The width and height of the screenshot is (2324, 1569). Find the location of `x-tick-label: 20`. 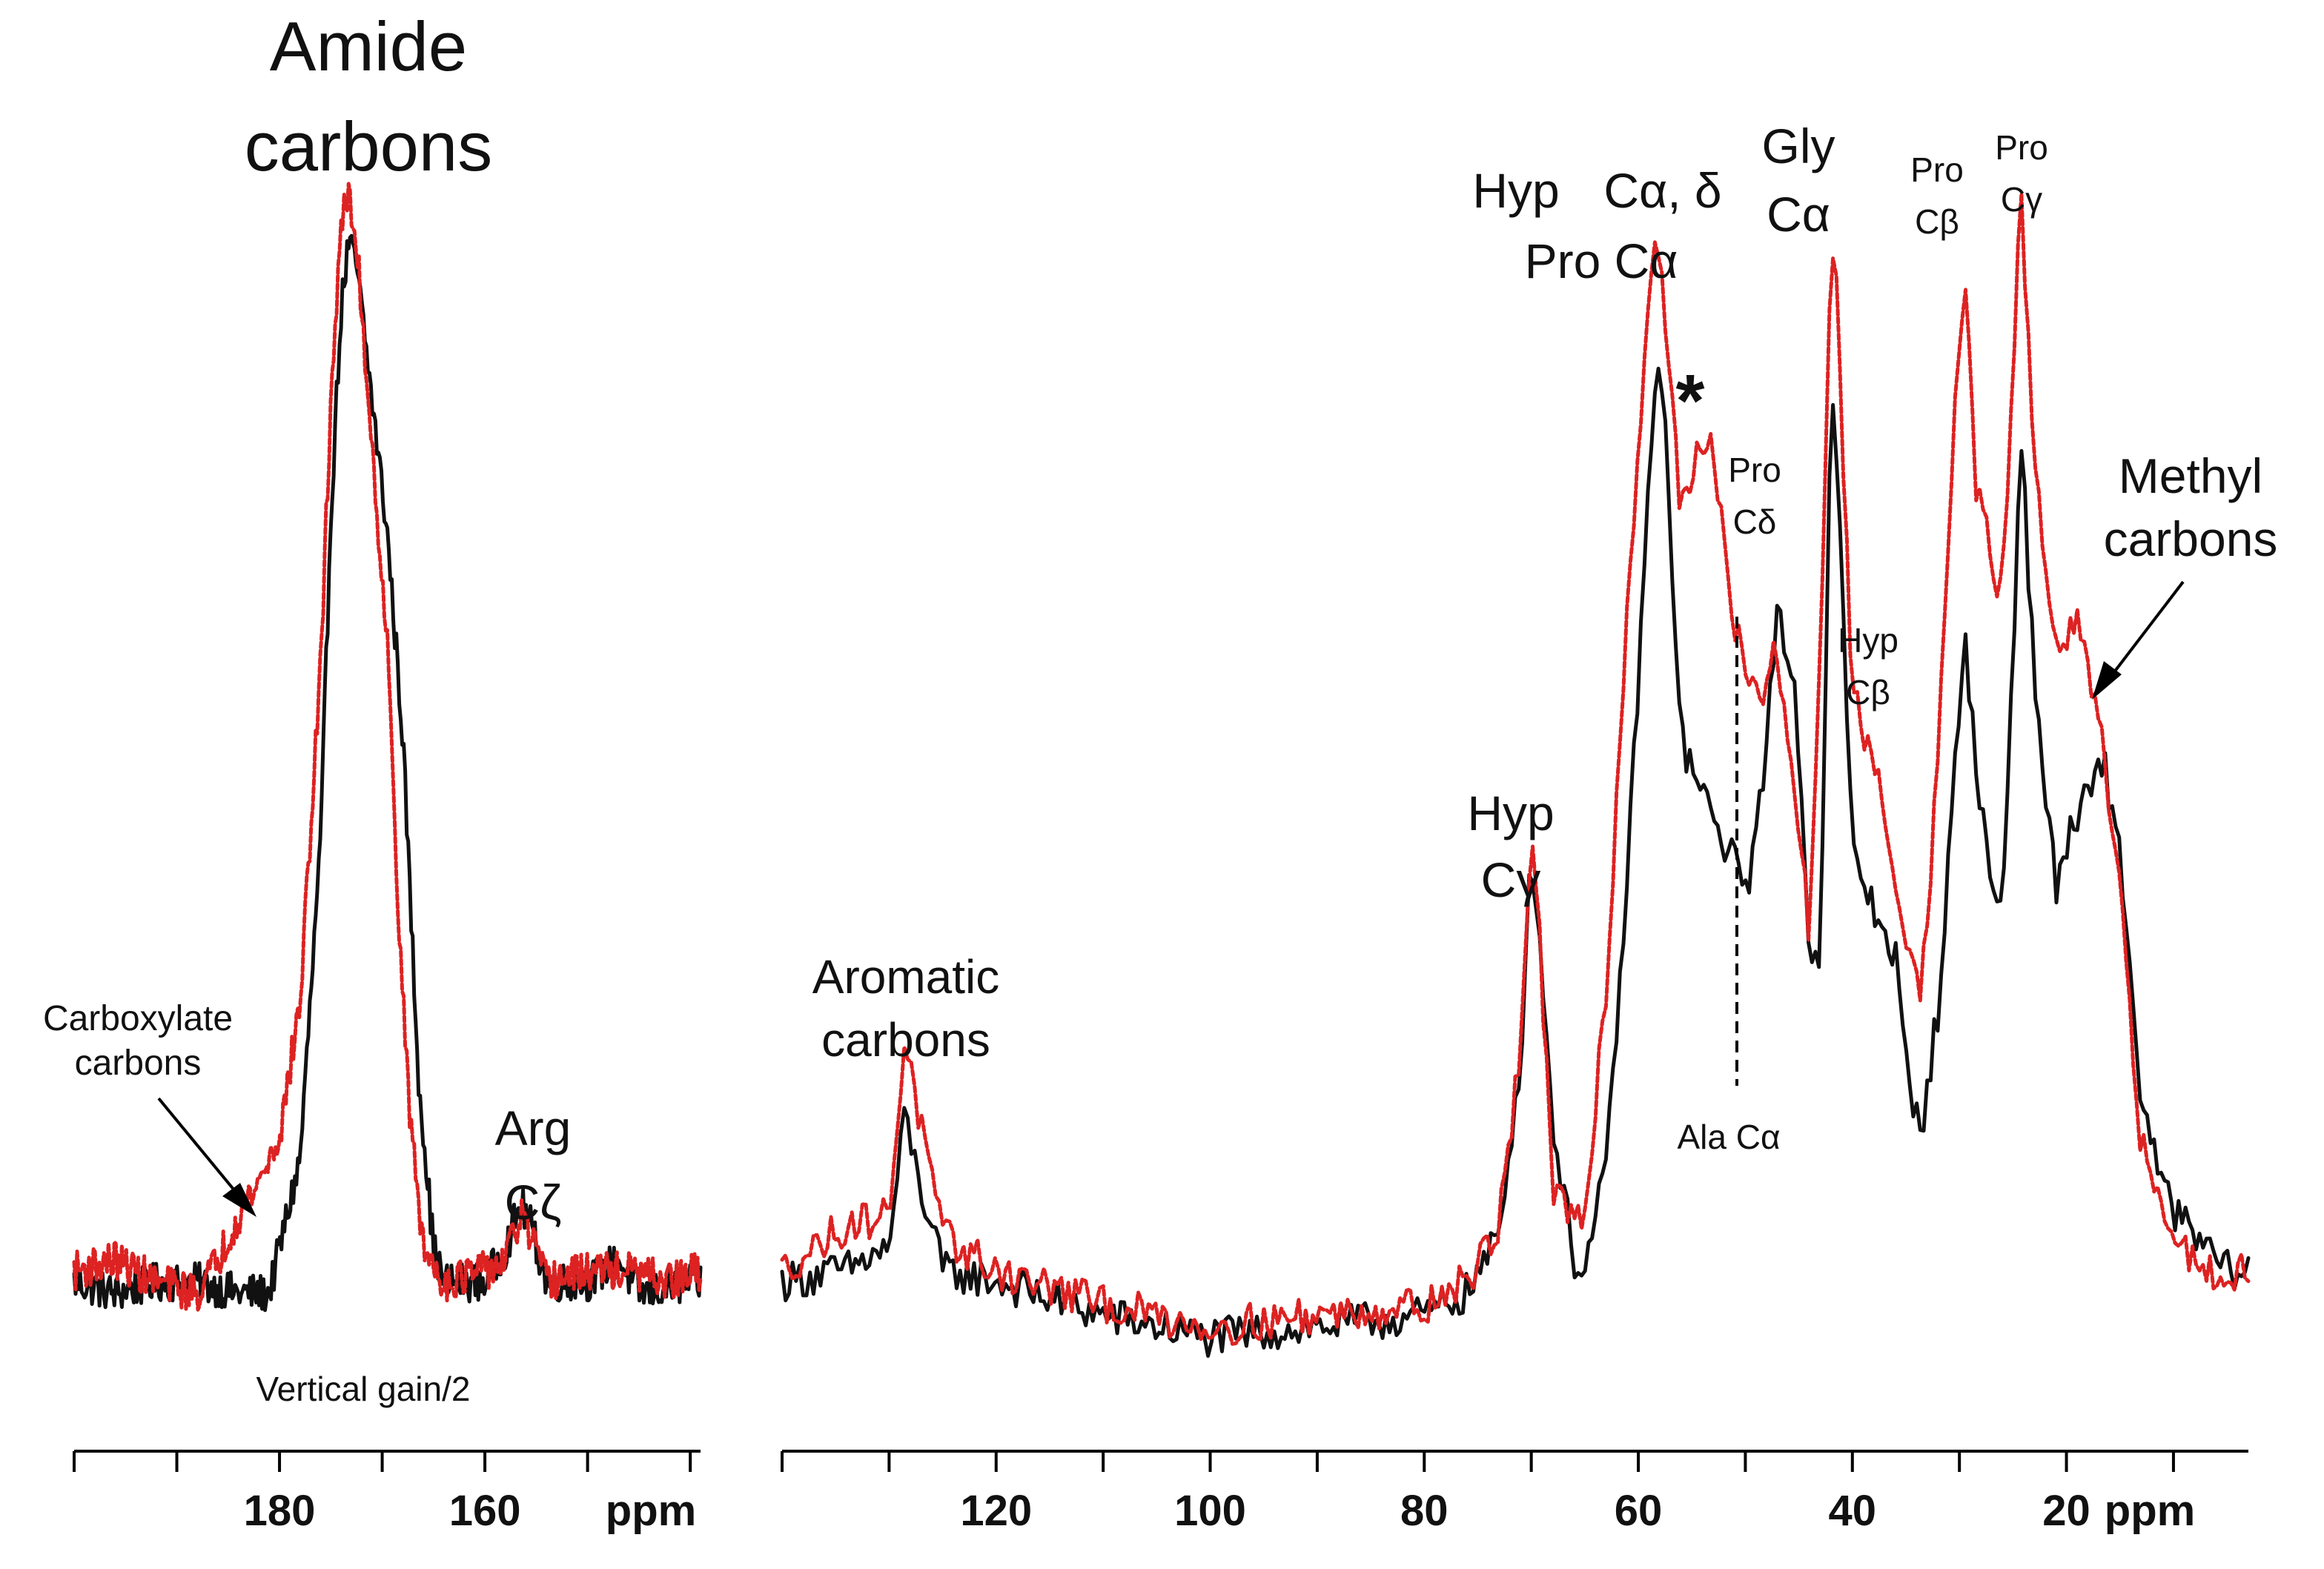

x-tick-label: 20 is located at coordinates (2066, 1511).